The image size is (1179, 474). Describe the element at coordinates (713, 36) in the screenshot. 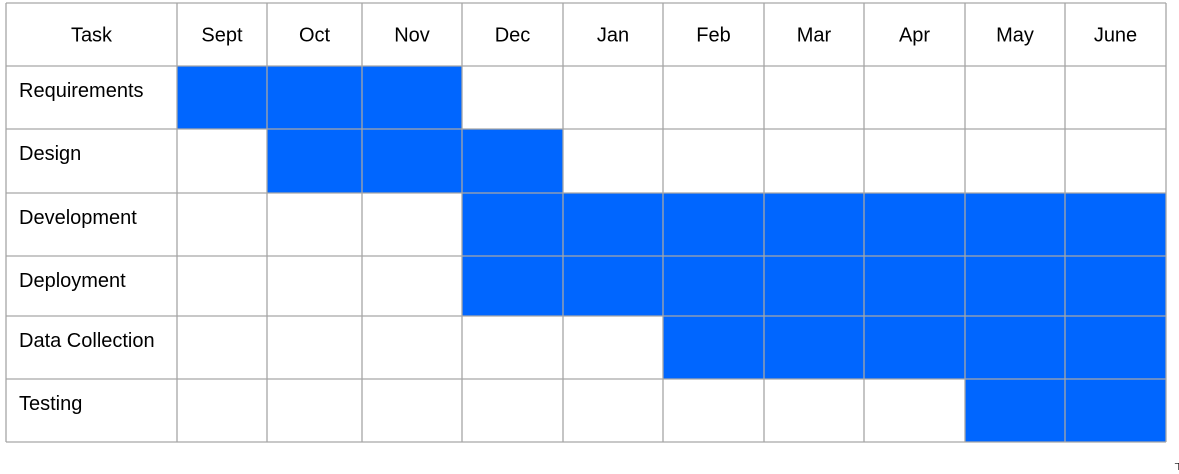

I see `month-header-feb: Feb` at that location.